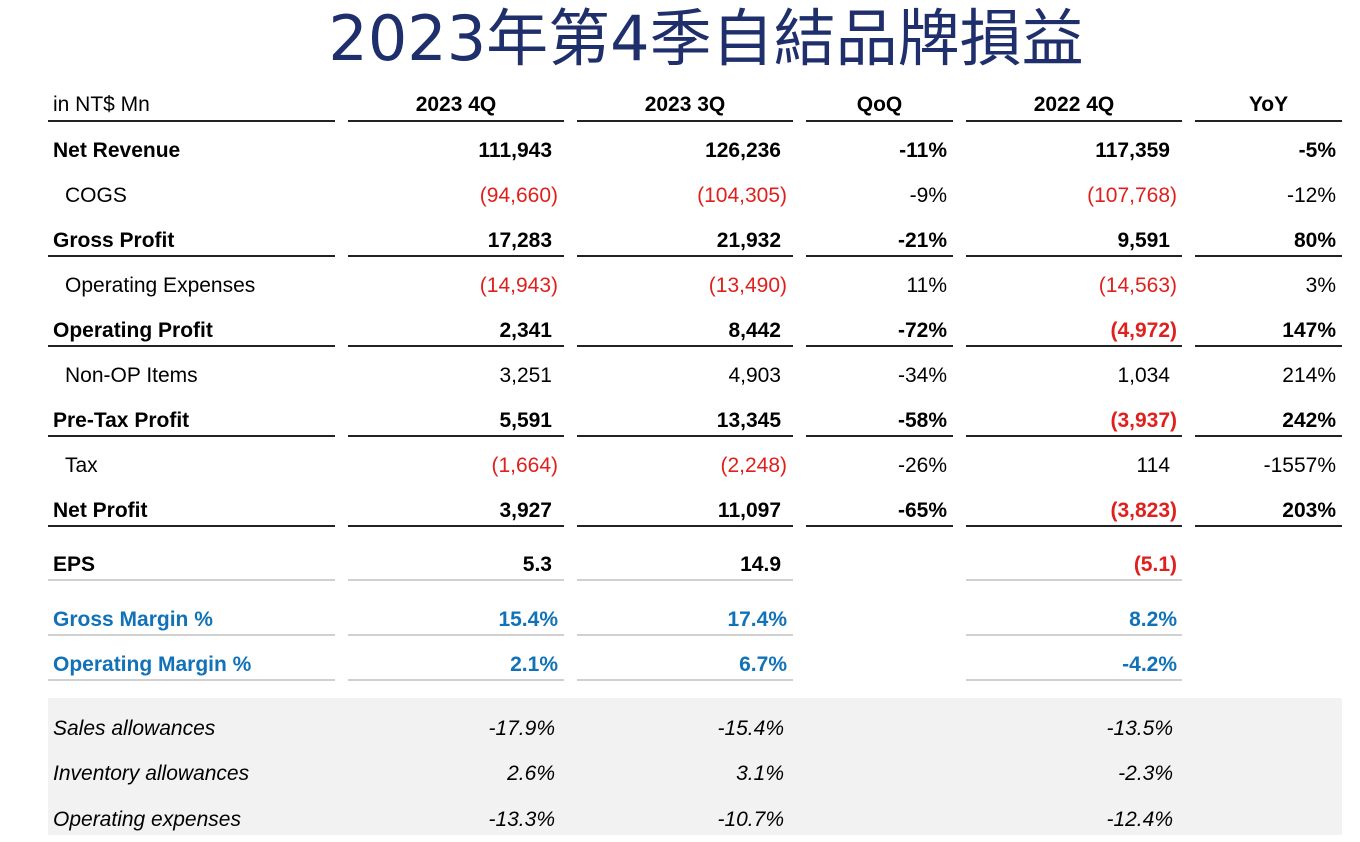  I want to click on cell-net-profit-2022-4q: (3,823), so click(1143, 510).